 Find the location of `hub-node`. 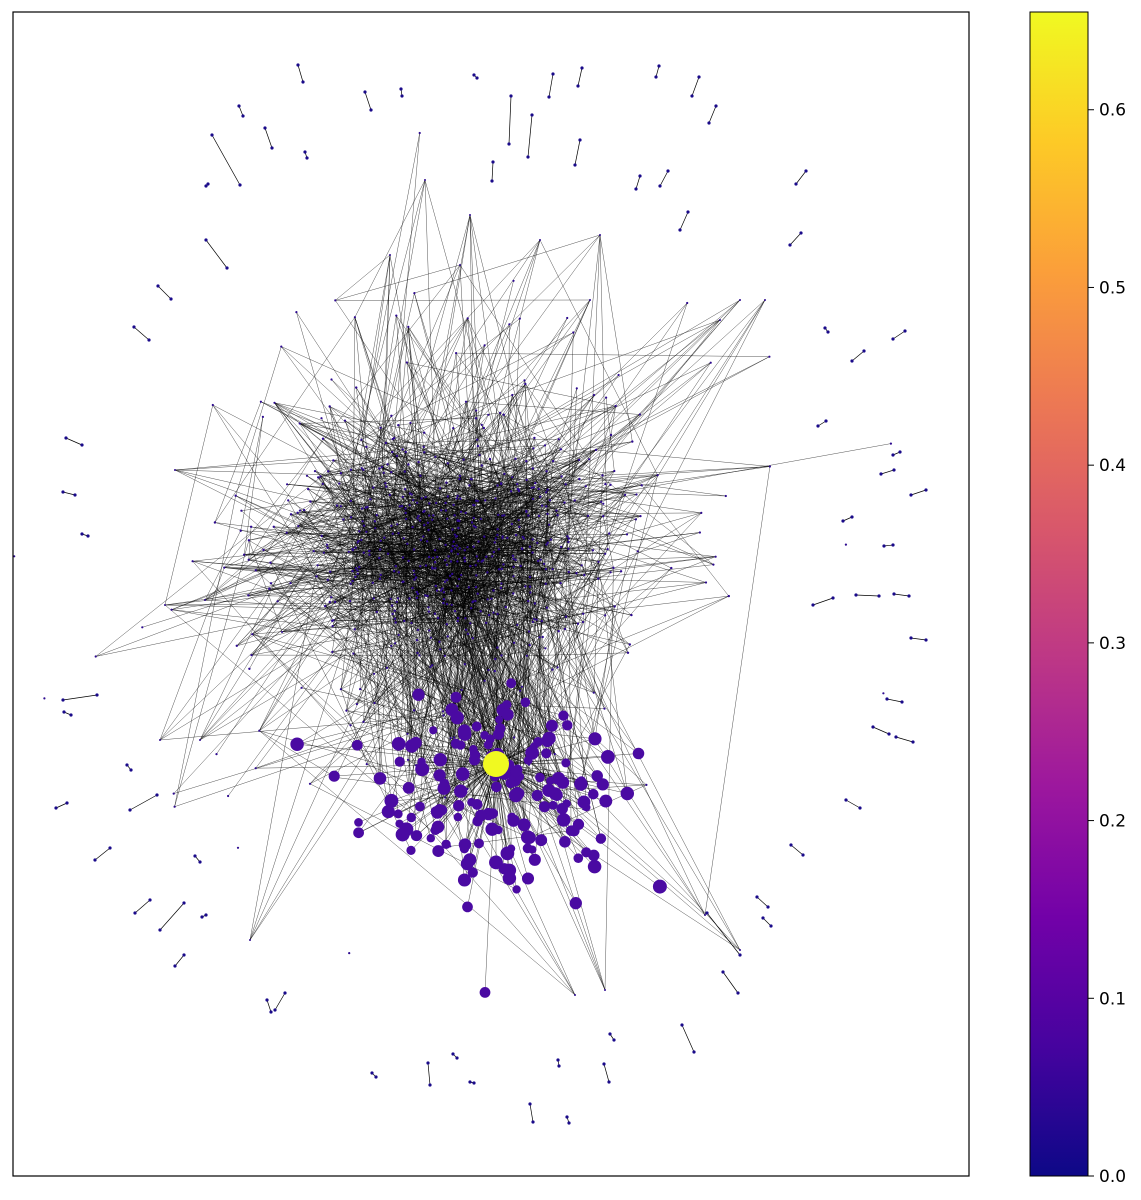

hub-node is located at coordinates (496, 764).